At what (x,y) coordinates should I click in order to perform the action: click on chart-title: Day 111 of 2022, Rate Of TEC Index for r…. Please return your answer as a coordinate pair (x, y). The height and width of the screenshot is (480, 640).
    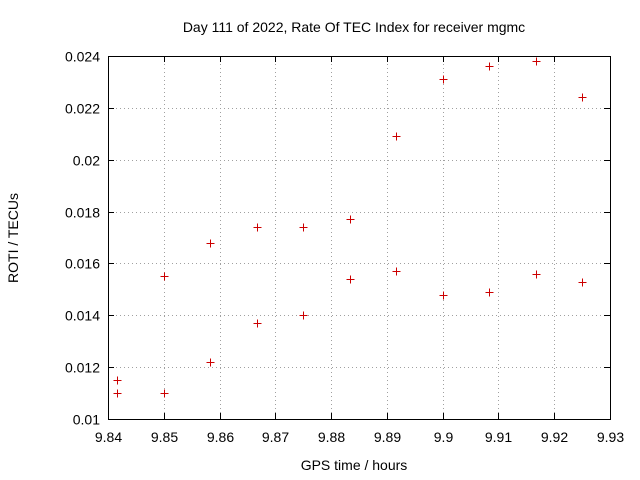
    Looking at the image, I should click on (354, 27).